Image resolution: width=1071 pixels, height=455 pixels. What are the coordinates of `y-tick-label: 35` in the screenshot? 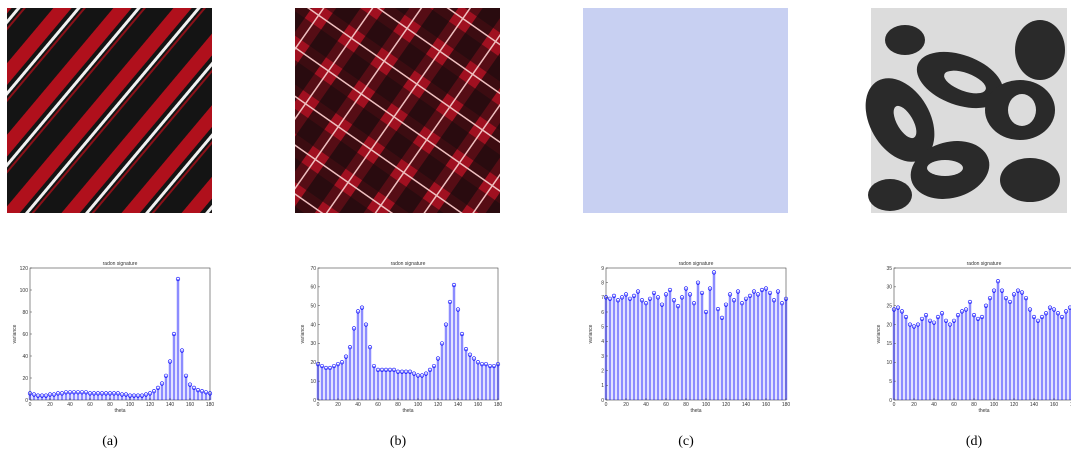 It's located at (889, 269).